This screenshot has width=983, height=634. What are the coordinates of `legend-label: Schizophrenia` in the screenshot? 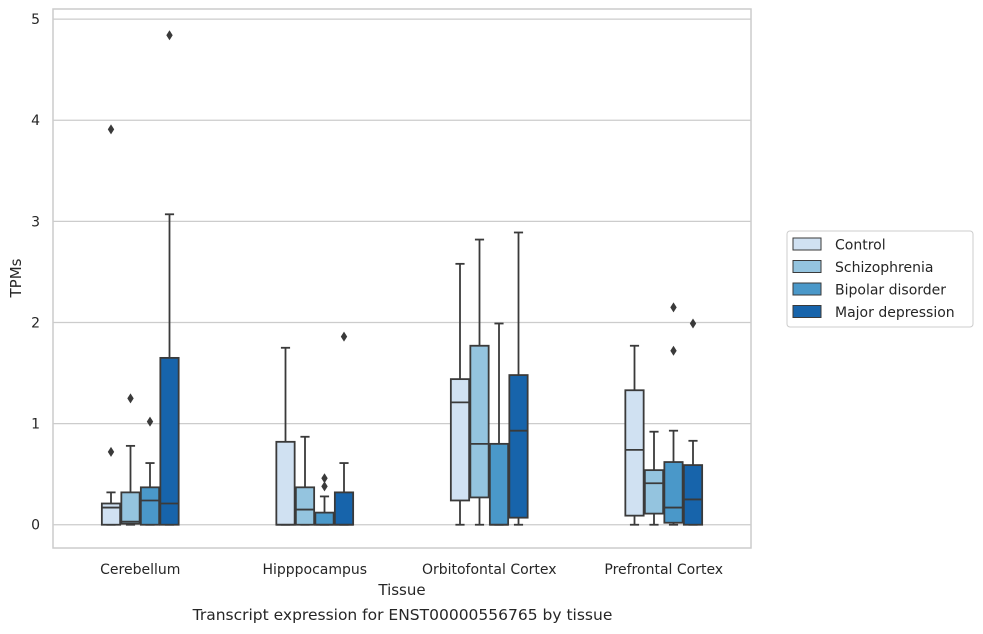 It's located at (884, 268).